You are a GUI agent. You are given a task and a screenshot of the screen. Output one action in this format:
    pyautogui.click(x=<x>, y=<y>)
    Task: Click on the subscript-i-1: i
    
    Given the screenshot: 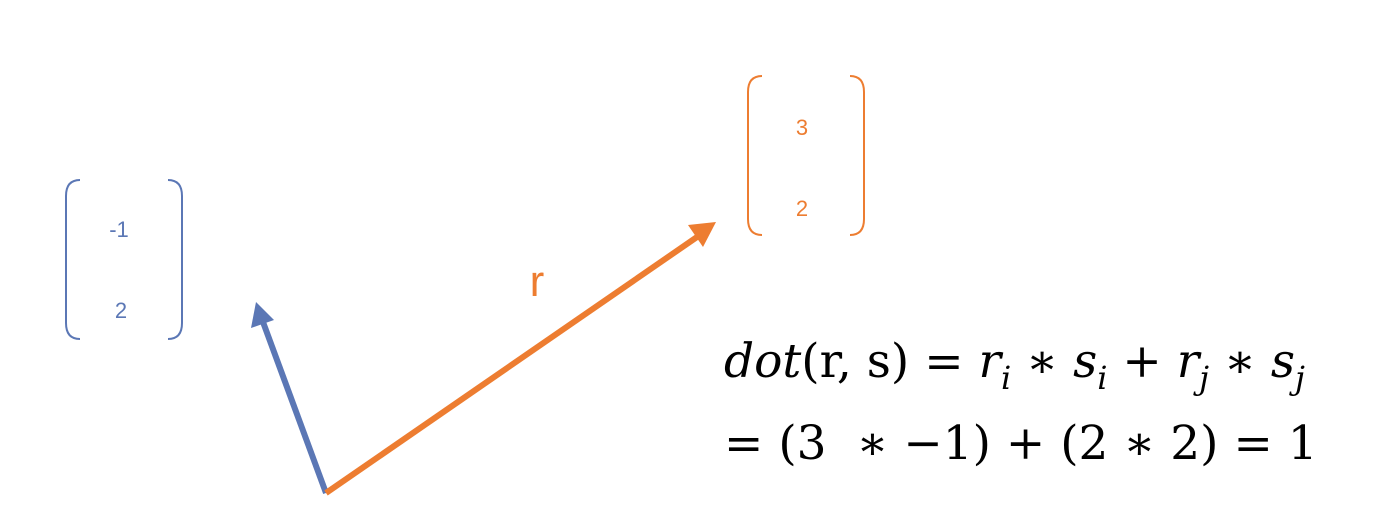 What is the action you would take?
    pyautogui.click(x=1006, y=378)
    